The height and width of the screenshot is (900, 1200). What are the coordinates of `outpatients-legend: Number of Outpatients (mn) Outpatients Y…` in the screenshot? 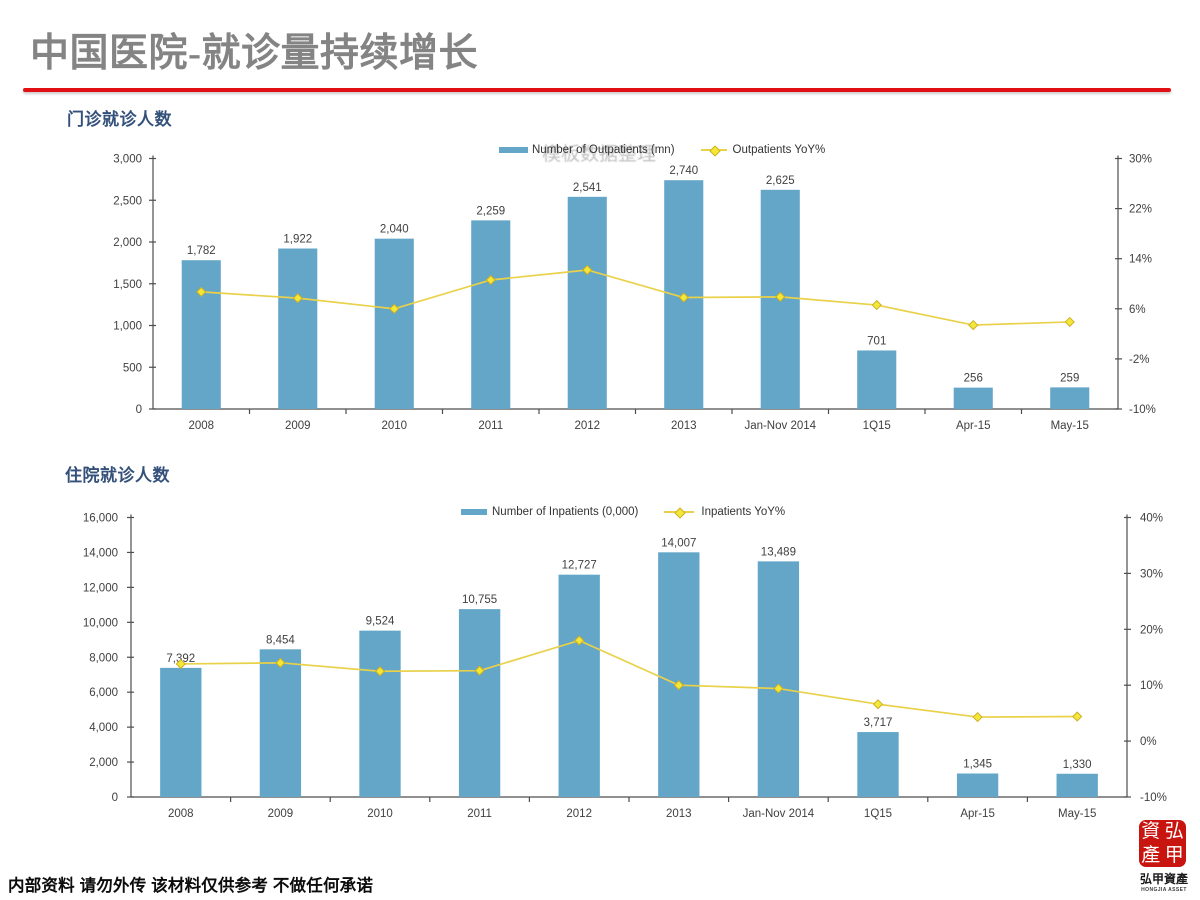 It's located at (662, 150).